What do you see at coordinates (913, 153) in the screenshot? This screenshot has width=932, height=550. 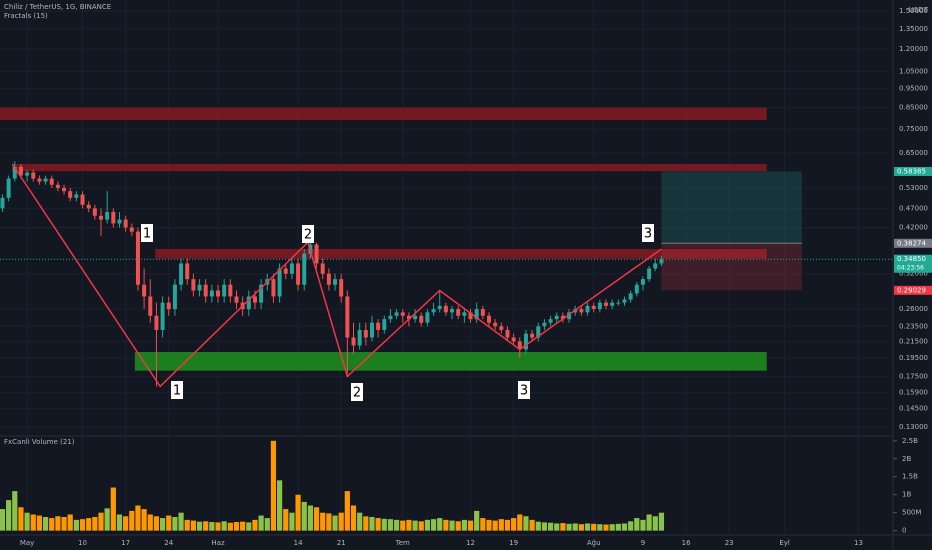 I see `y-tick-label: 0.65000` at bounding box center [913, 153].